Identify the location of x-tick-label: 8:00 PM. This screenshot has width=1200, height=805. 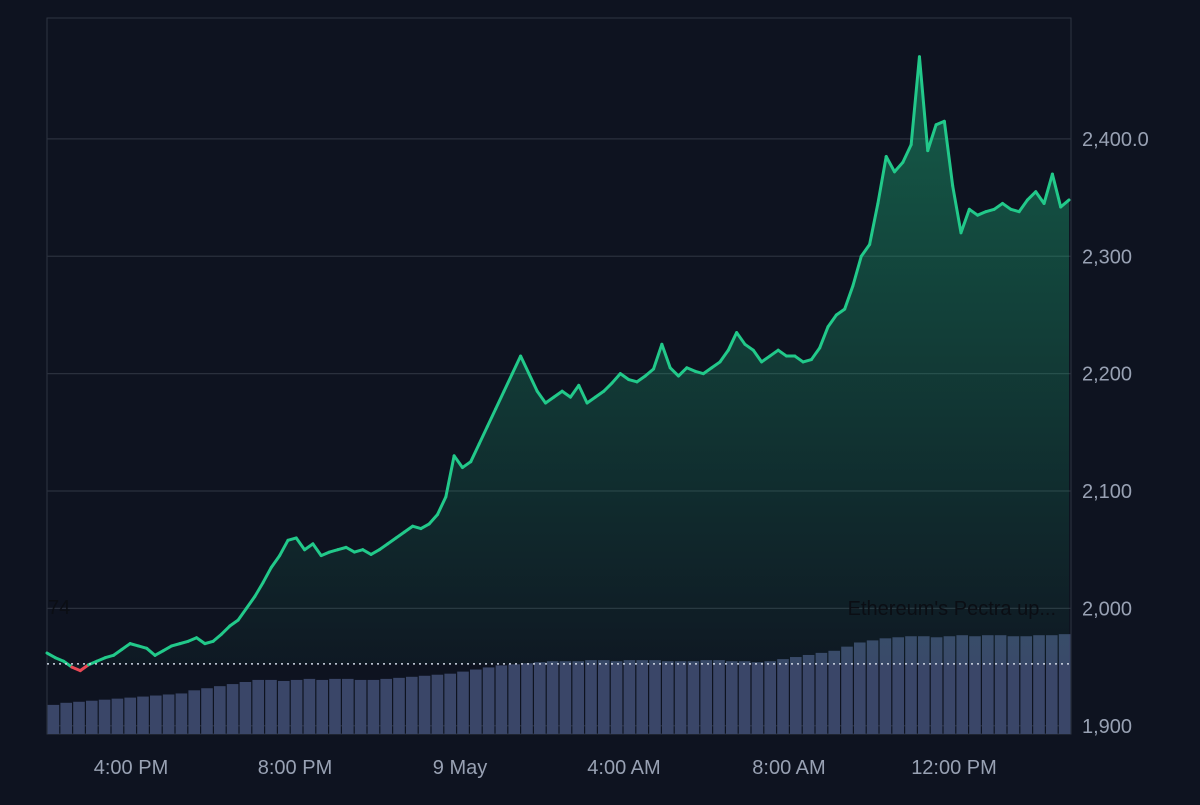
(295, 768).